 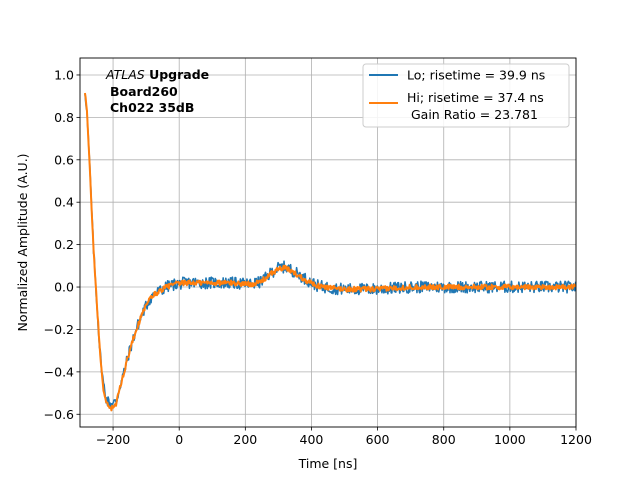 I want to click on x-tick-label: 800, so click(x=444, y=439).